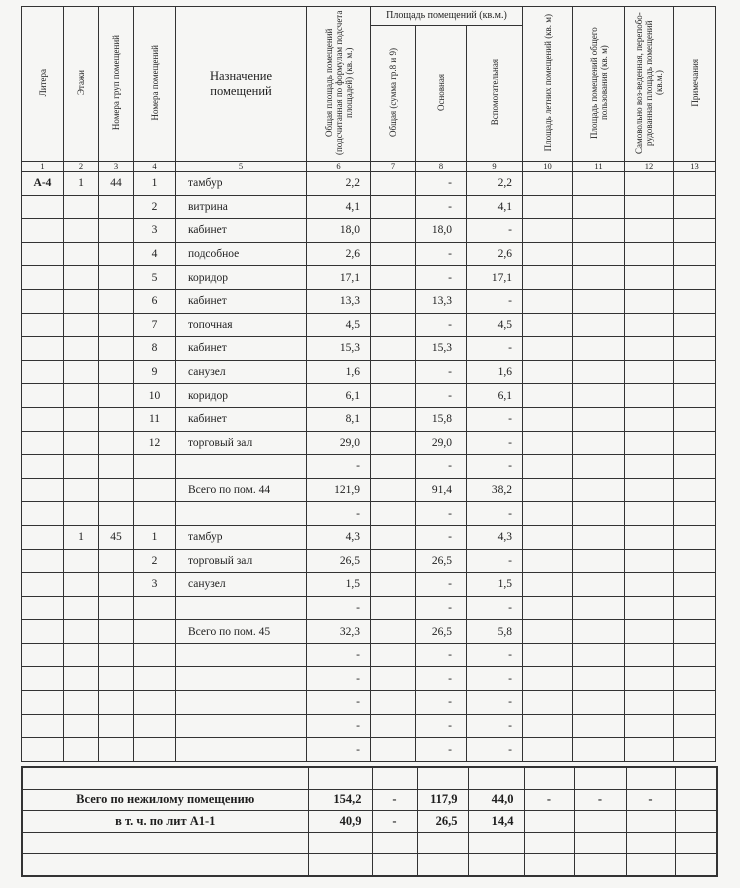 This screenshot has height=888, width=740. I want to click on summary-row: в т. ч. по лит А1-1 40,9-26,5 14,4, so click(369, 821).